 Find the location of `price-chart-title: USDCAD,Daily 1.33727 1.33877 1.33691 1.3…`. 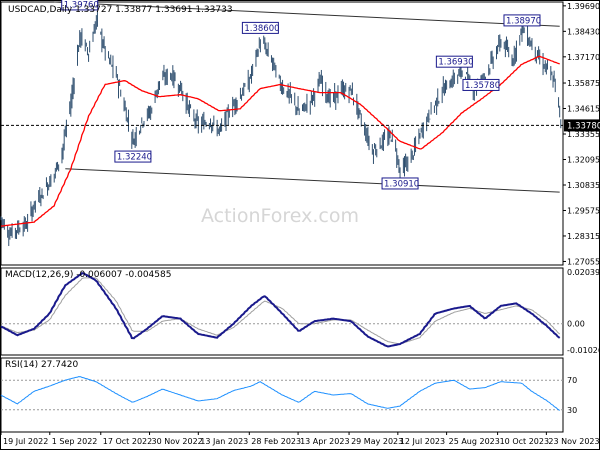

price-chart-title: USDCAD,Daily 1.33727 1.33877 1.33691 1.3… is located at coordinates (120, 10).